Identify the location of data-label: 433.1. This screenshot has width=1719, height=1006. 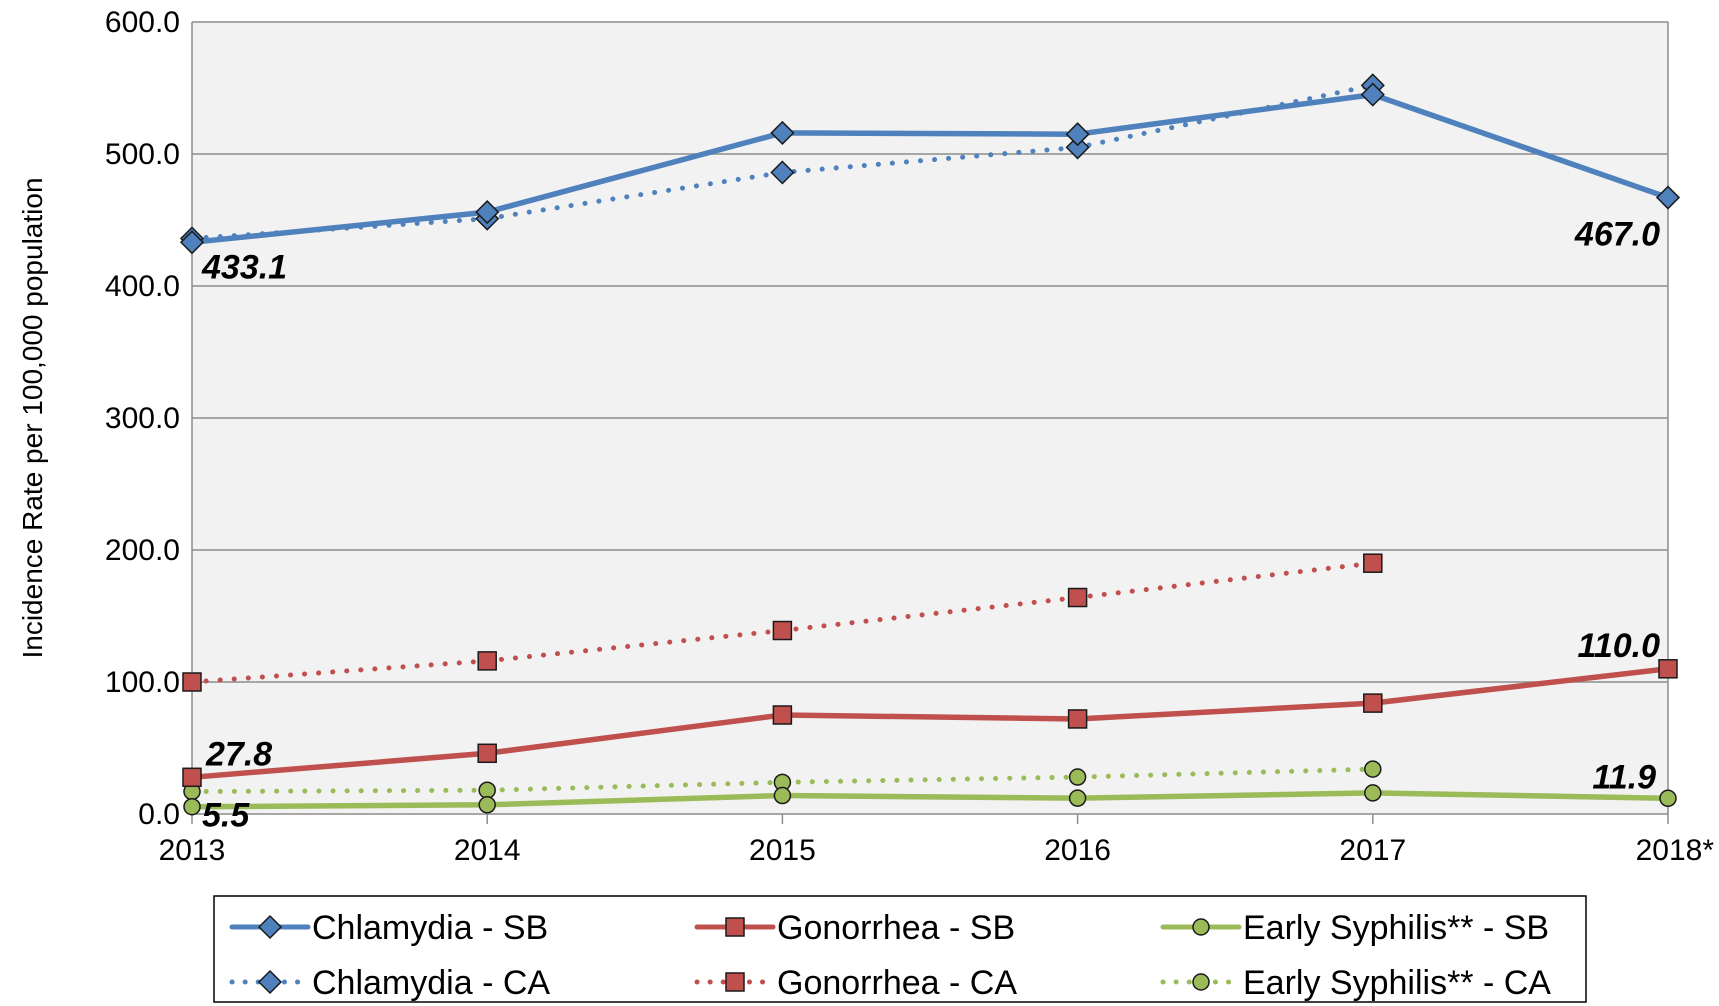
(244, 267).